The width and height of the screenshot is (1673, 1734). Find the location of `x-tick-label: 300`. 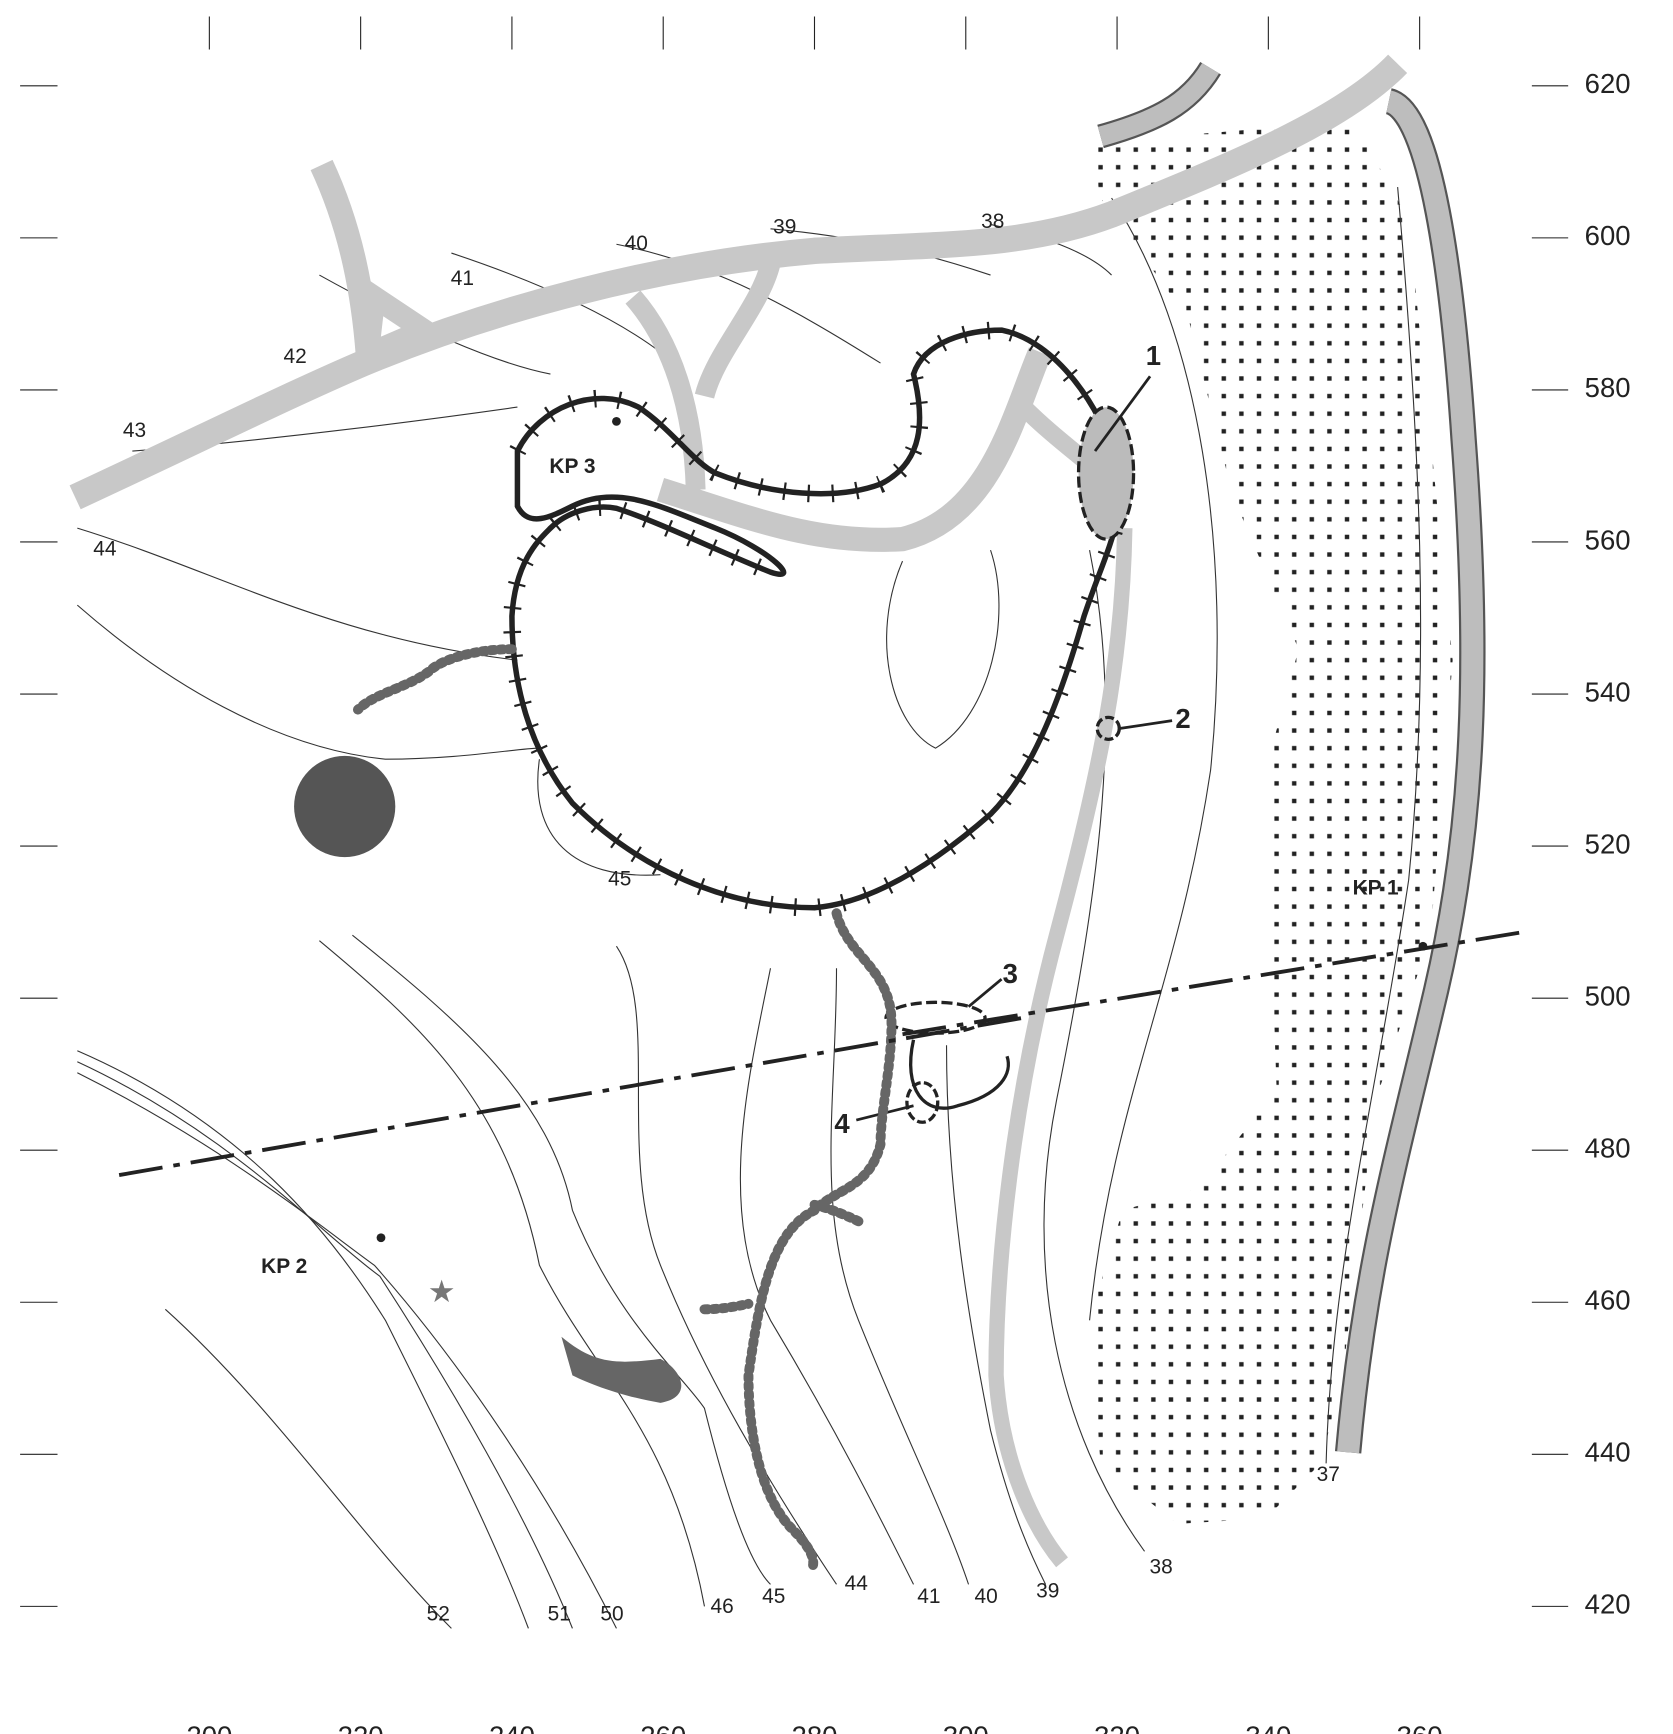

x-tick-label: 300 is located at coordinates (966, 1727).